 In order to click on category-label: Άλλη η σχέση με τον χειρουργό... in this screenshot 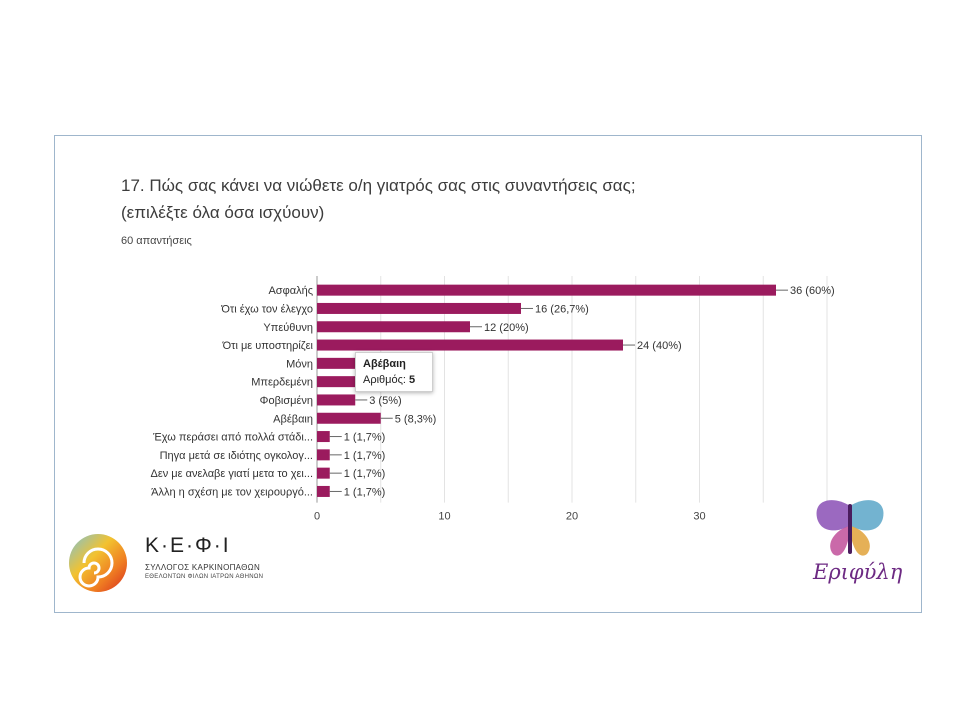, I will do `click(232, 492)`.